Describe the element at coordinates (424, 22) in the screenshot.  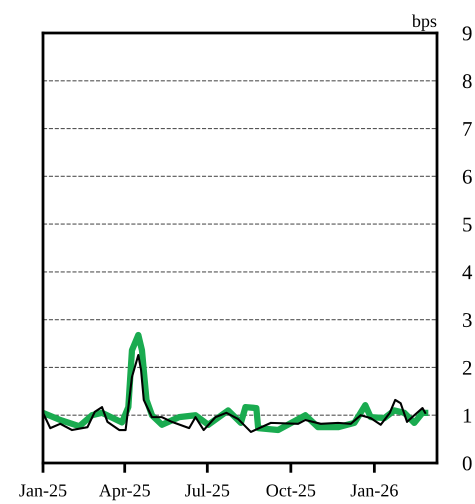
I see `y-axis-title: bps` at that location.